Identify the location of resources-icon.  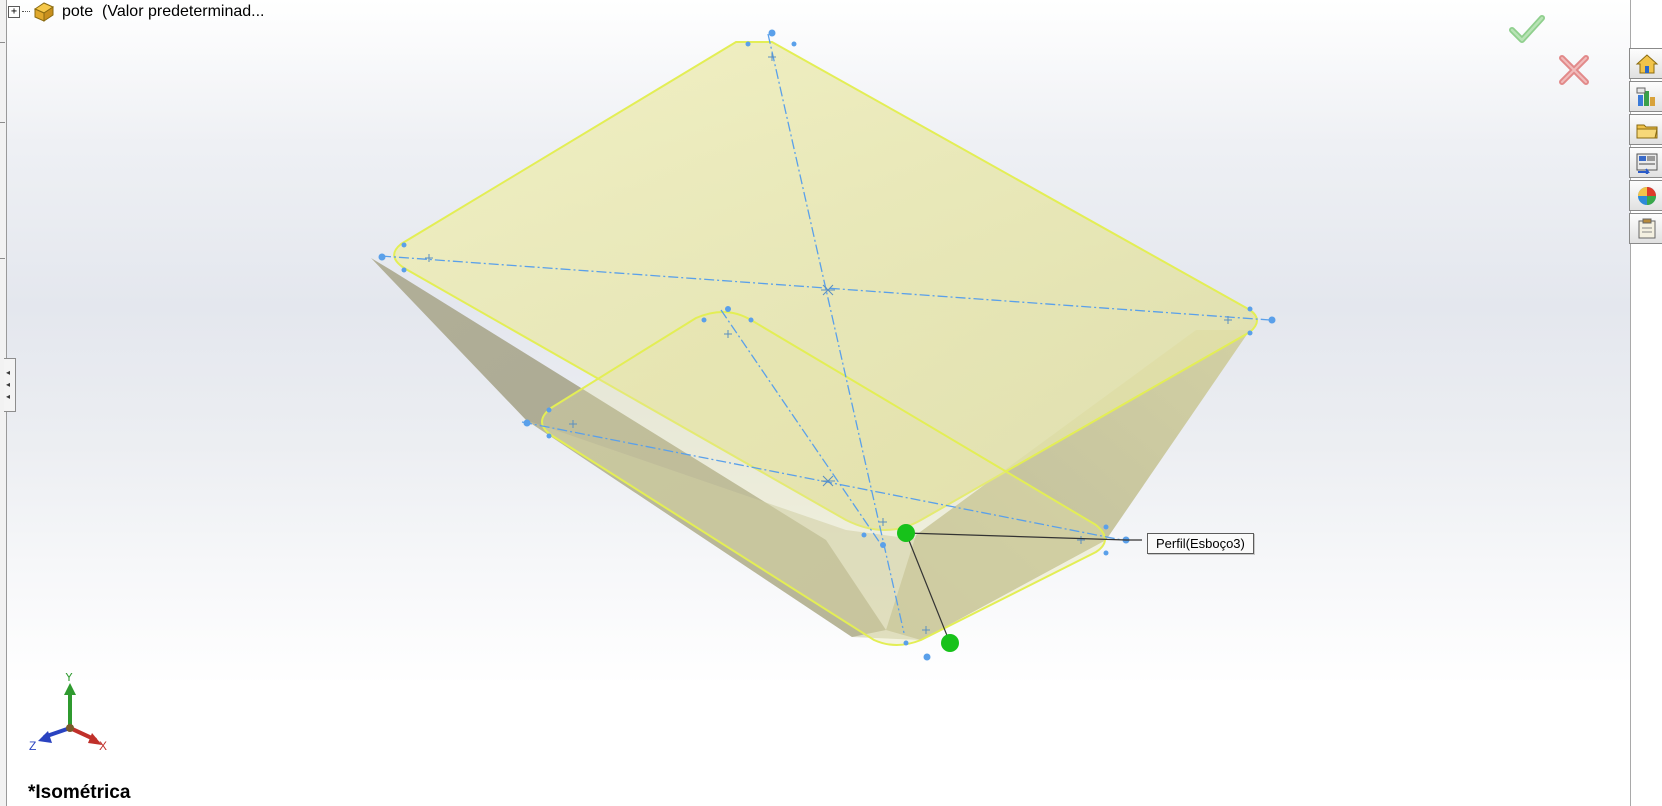
(1645, 96).